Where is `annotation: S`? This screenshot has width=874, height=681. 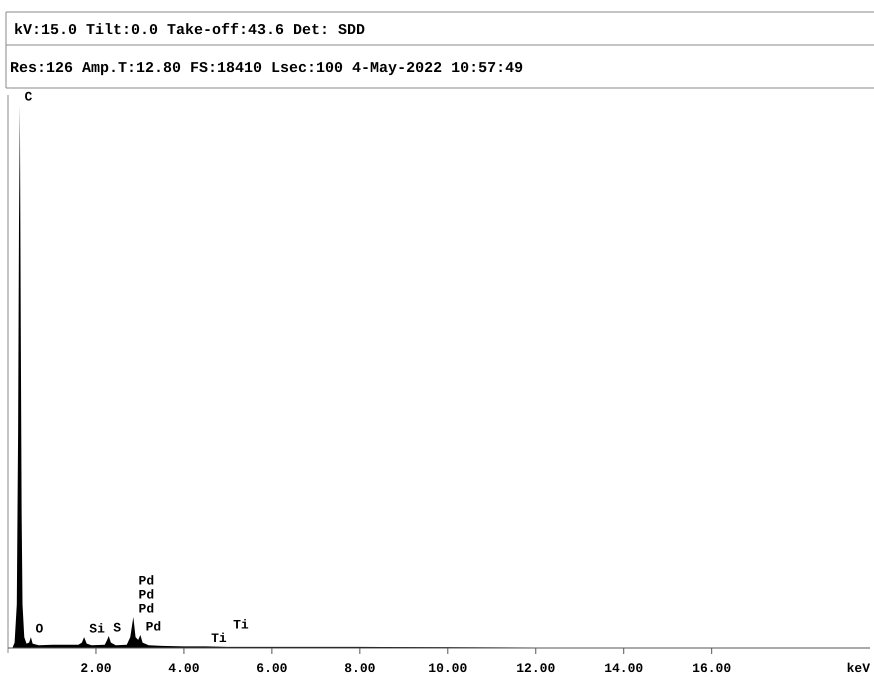 annotation: S is located at coordinates (117, 628).